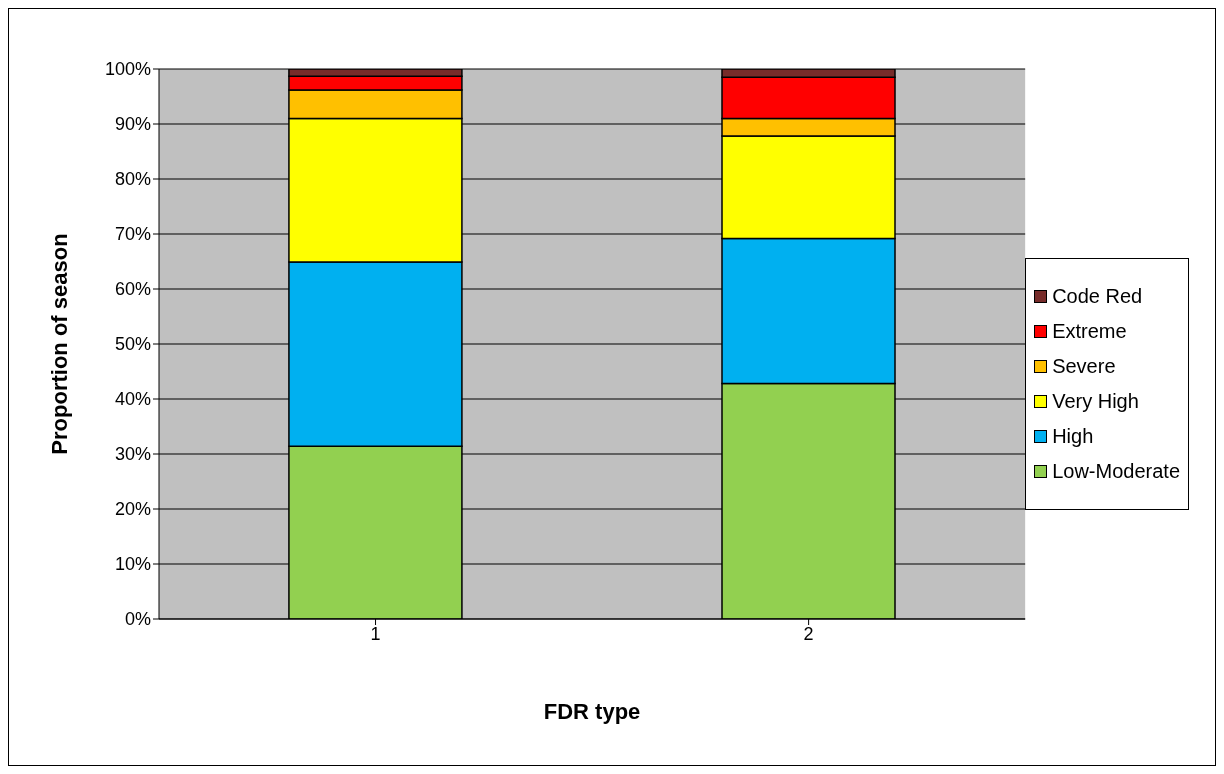 Image resolution: width=1224 pixels, height=774 pixels. What do you see at coordinates (375, 633) in the screenshot?
I see `x-tick-label: 1` at bounding box center [375, 633].